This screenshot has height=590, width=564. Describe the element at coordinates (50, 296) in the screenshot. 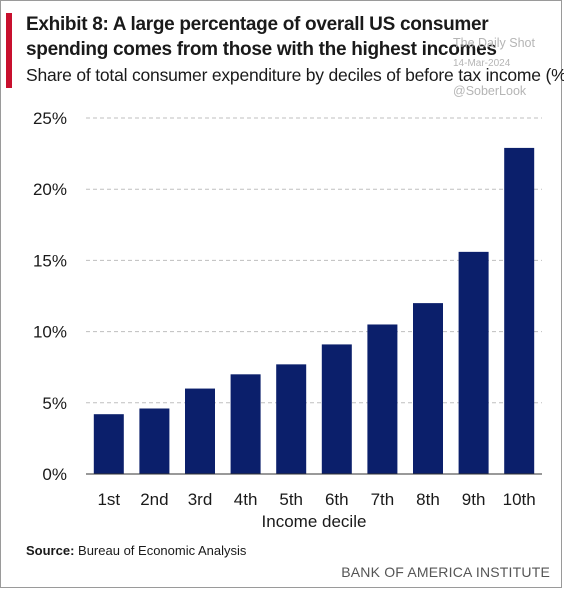

I see `y-axis-ticks: 0% 5% 10% 15% 20% 25%` at that location.